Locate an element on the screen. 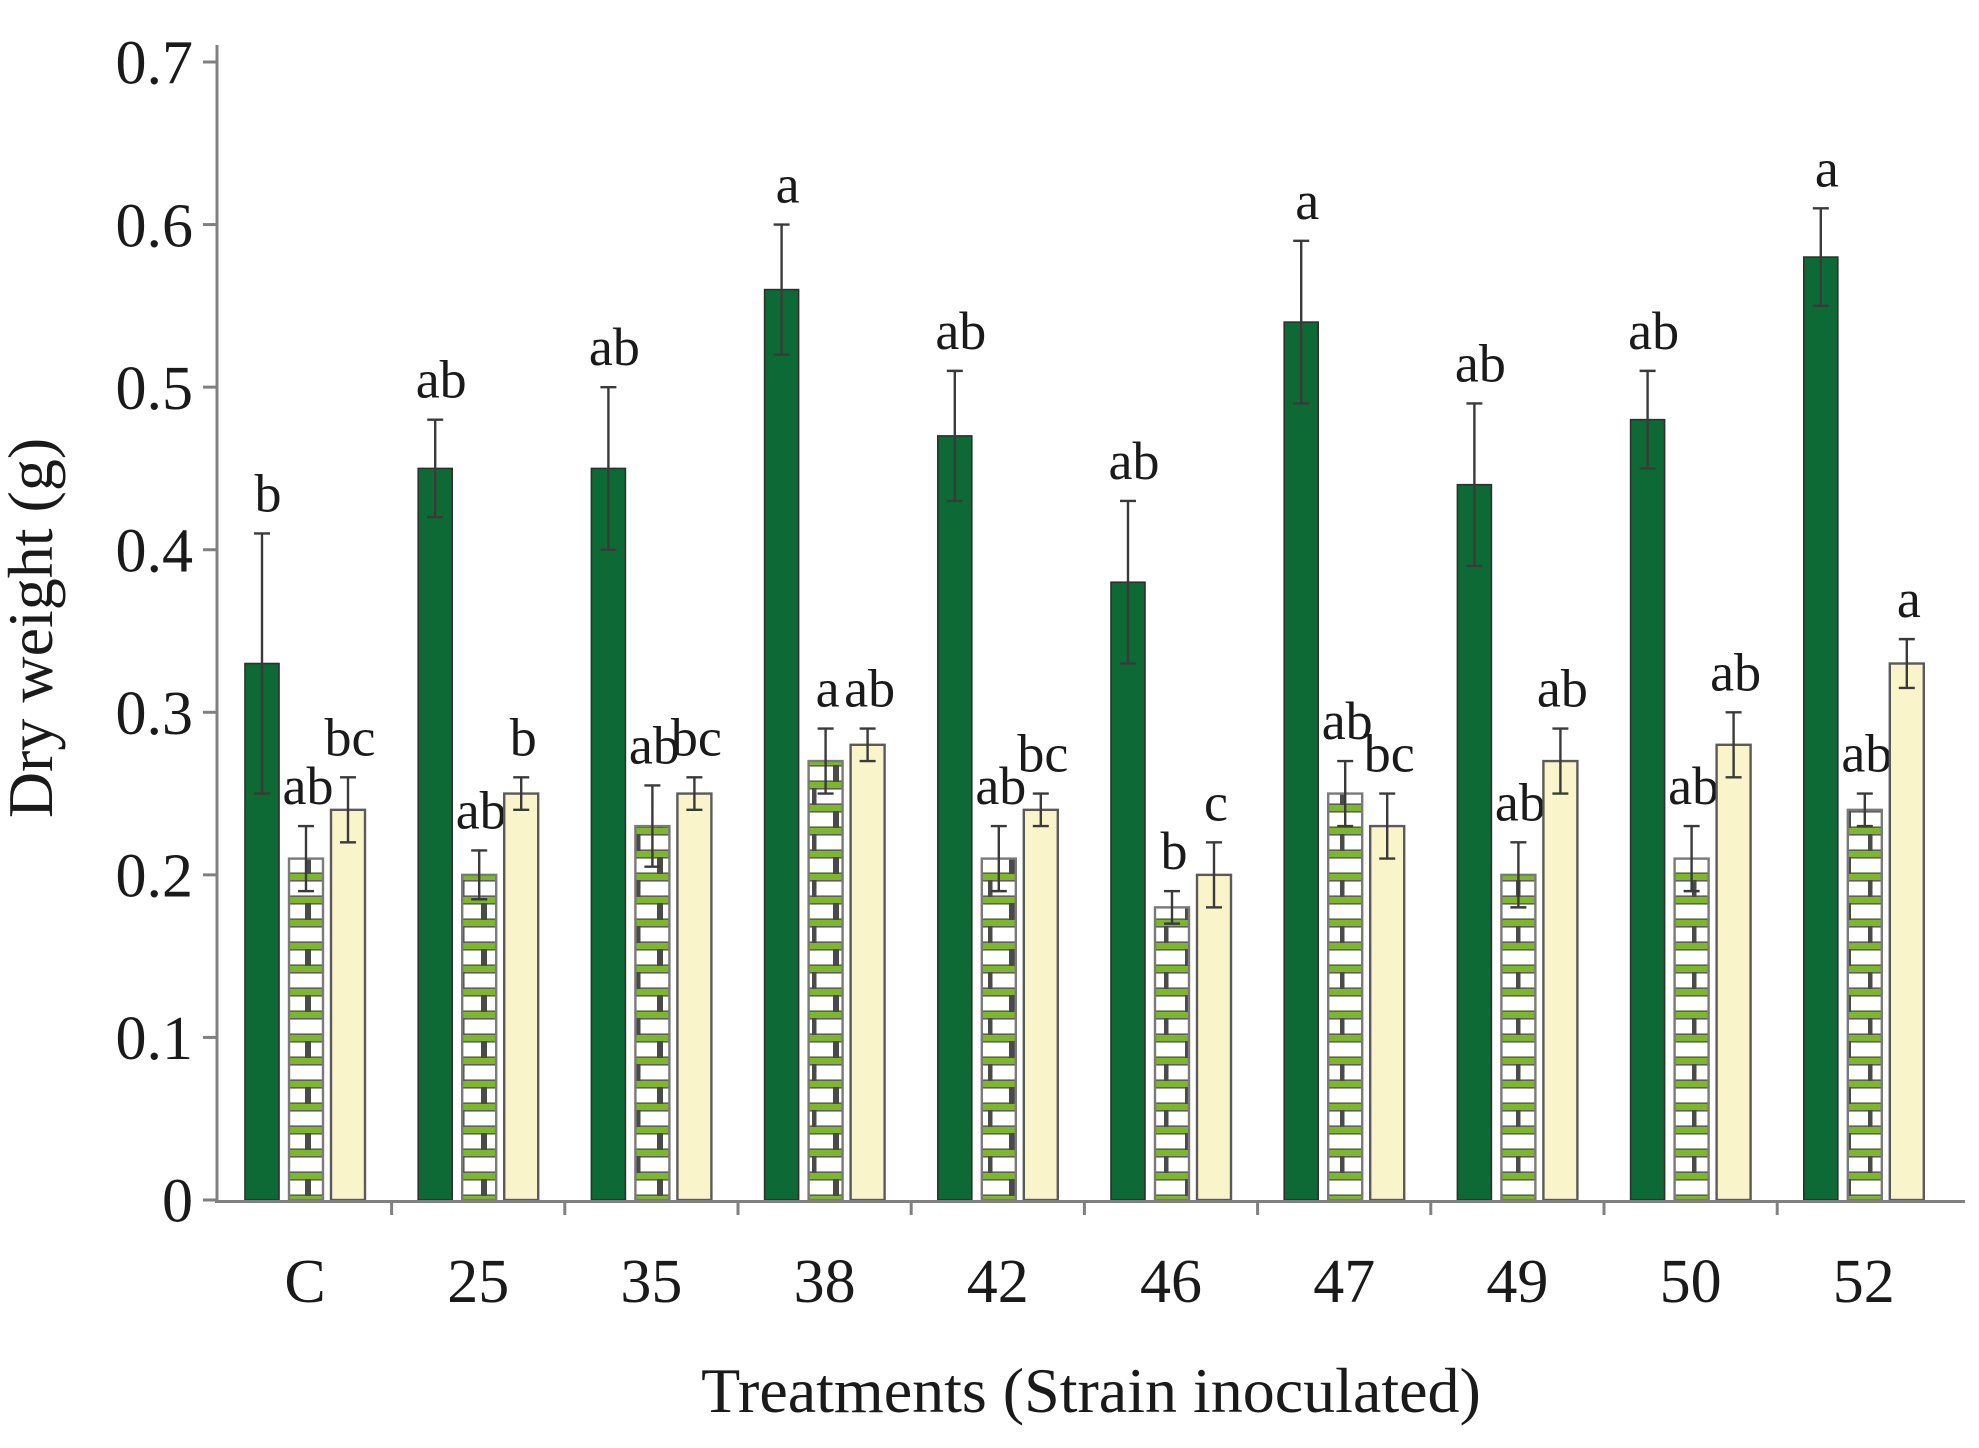  bar-25-pale-yellow-bar is located at coordinates (521, 997).